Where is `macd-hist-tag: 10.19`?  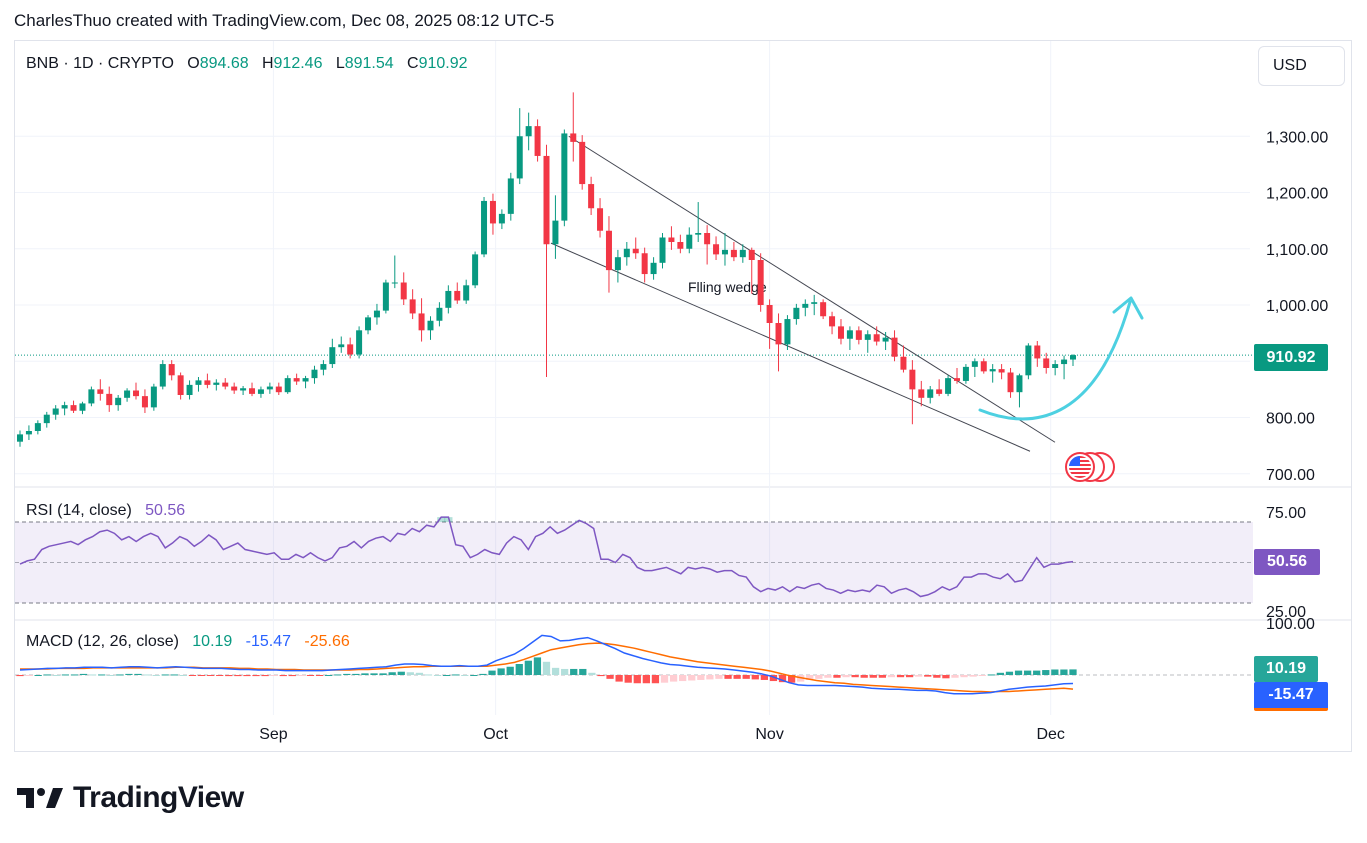
macd-hist-tag: 10.19 is located at coordinates (1286, 669).